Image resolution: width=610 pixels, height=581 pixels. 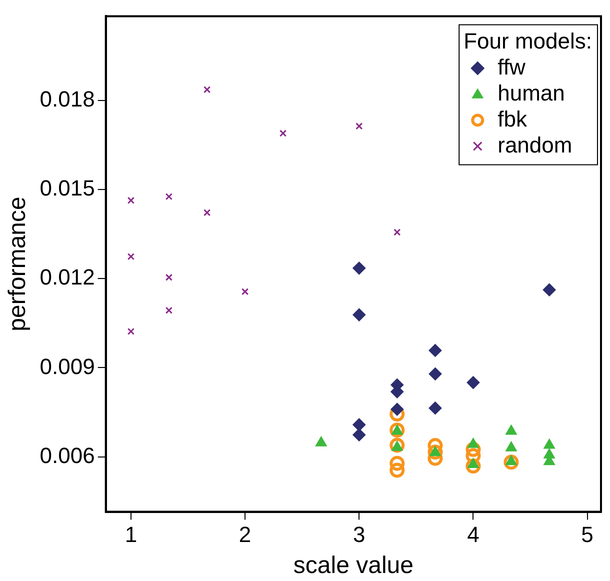 I want to click on x-axis-title: scale value, so click(x=353, y=566).